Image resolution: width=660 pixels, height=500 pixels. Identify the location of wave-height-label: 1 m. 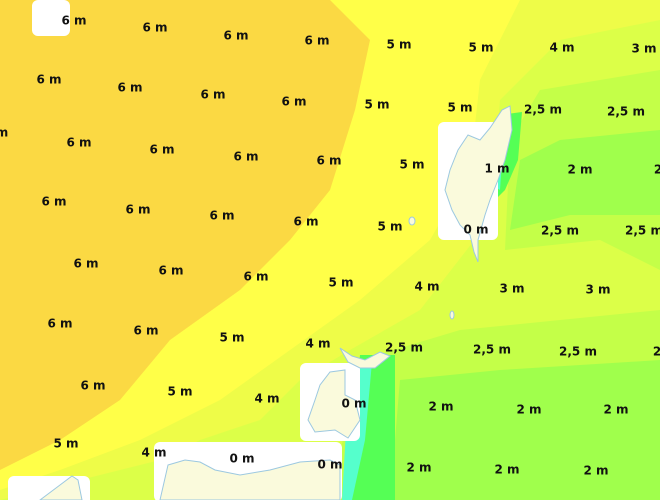
(496, 169).